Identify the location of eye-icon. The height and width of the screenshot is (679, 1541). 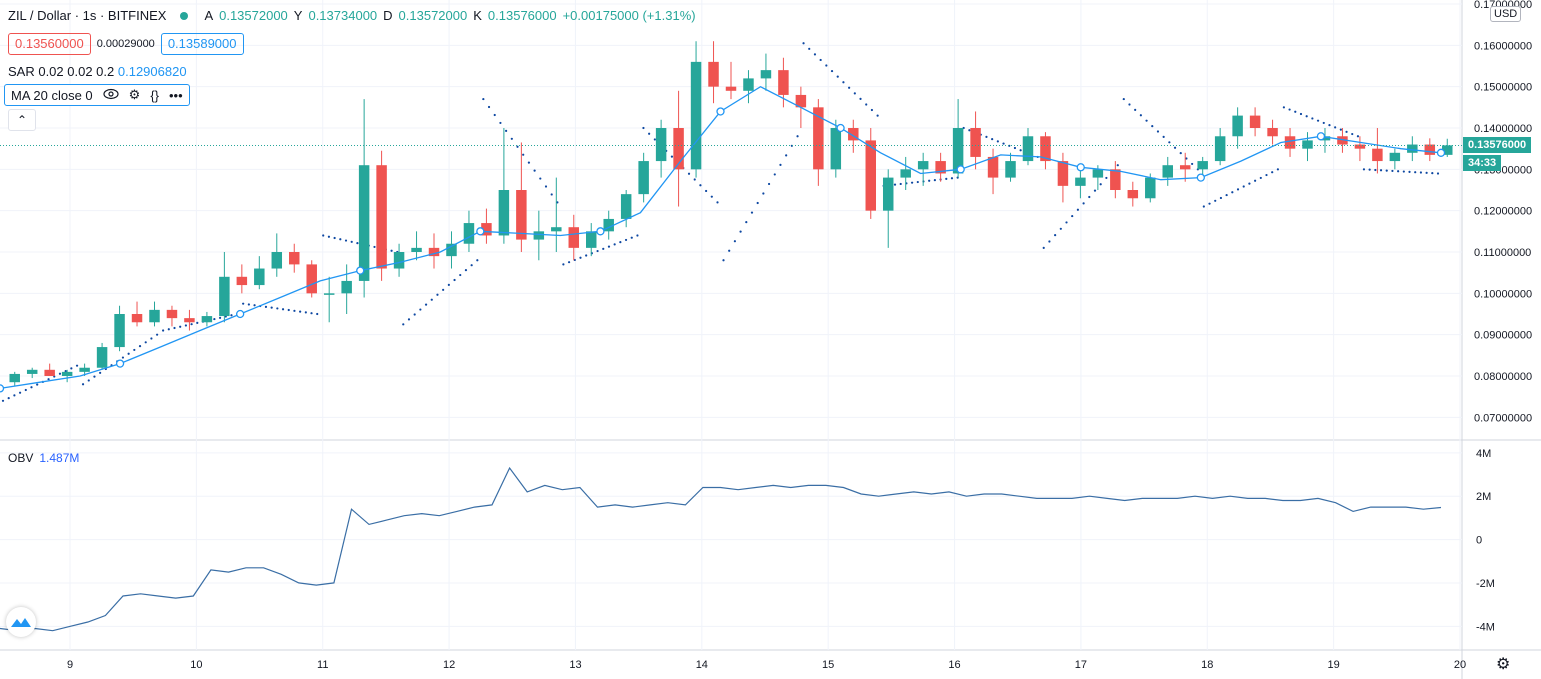
(111, 95).